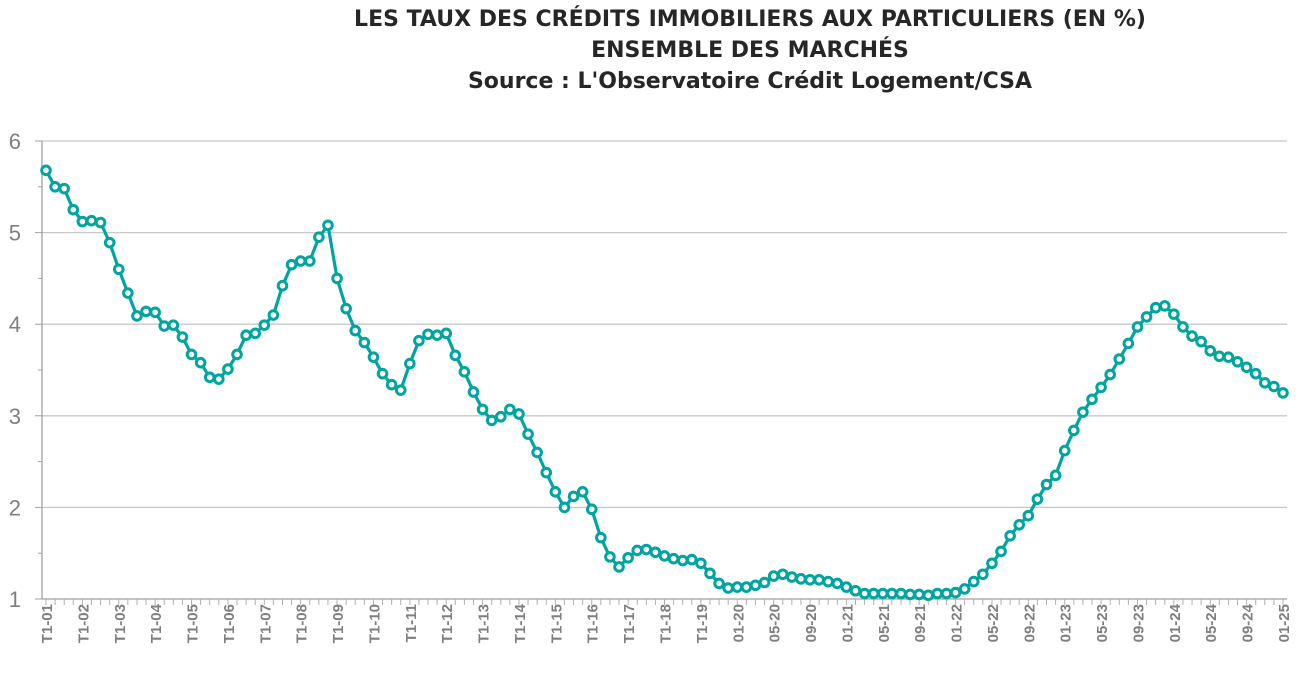 The height and width of the screenshot is (676, 1305). I want to click on x-tick-label: 01-21, so click(847, 623).